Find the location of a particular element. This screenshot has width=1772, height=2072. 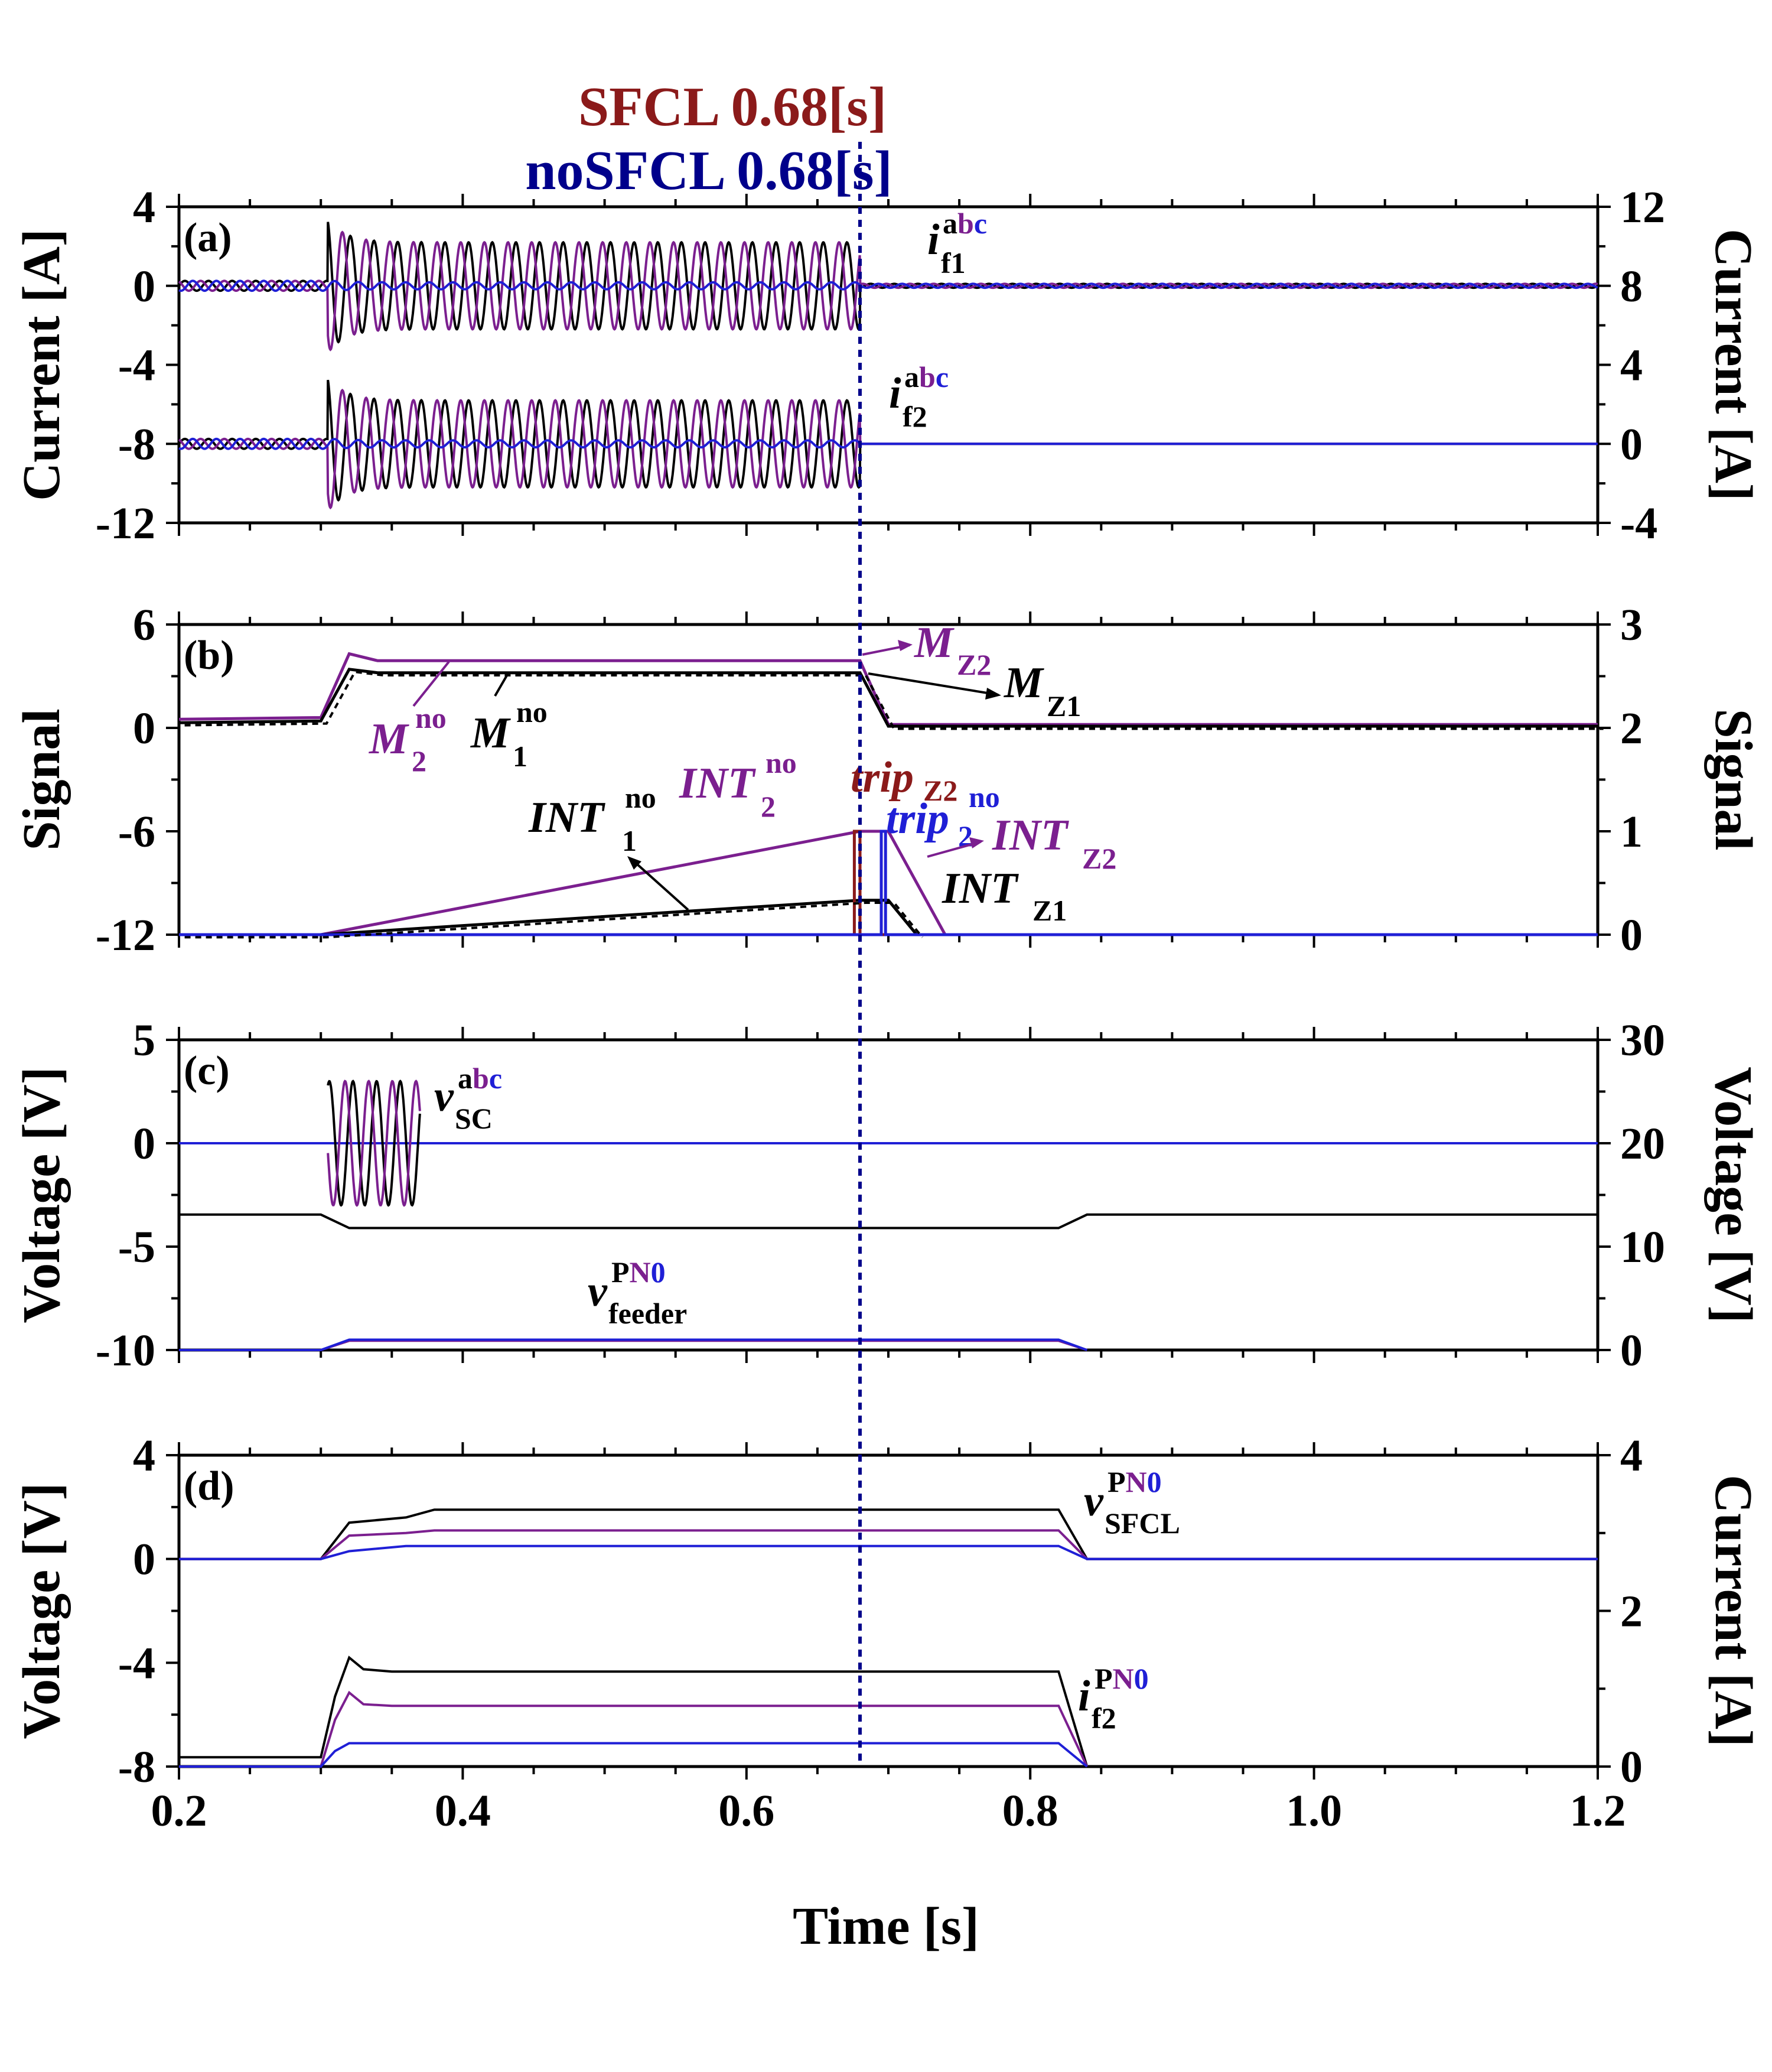

series-trip2no is located at coordinates (888, 883).